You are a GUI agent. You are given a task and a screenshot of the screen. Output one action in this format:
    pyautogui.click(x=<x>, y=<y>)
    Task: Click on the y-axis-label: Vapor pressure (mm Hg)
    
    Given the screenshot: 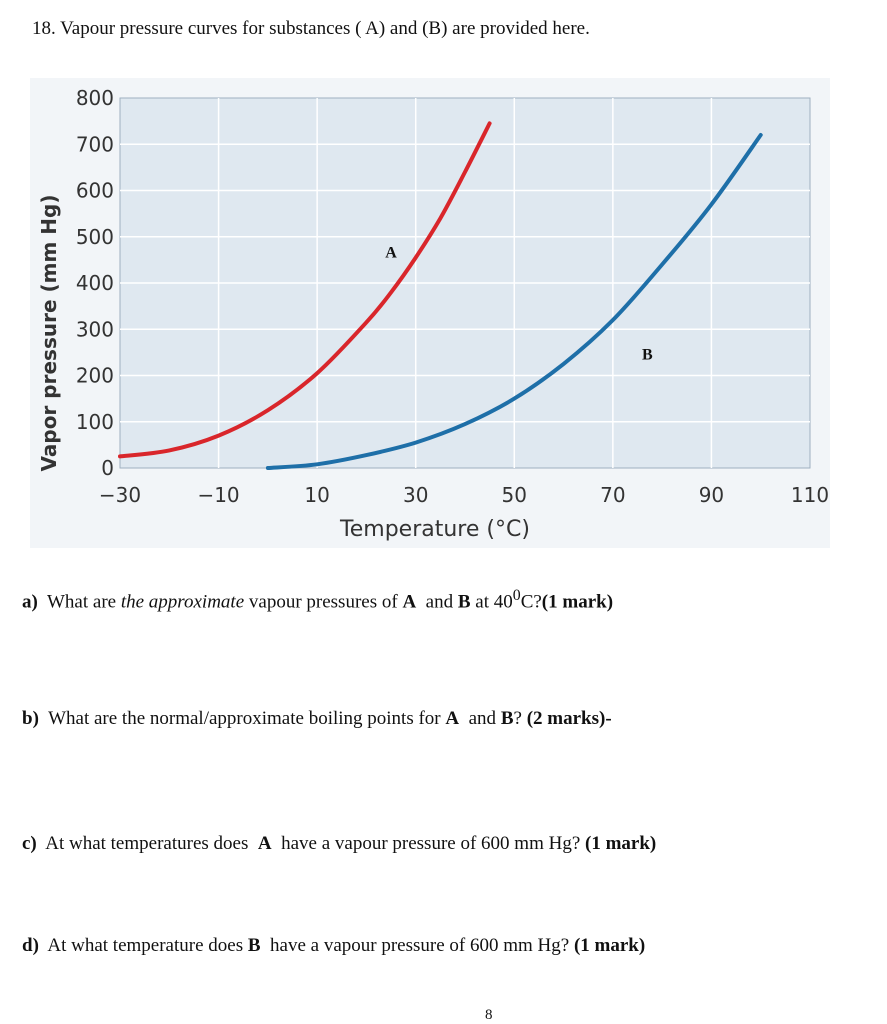 What is the action you would take?
    pyautogui.click(x=49, y=333)
    